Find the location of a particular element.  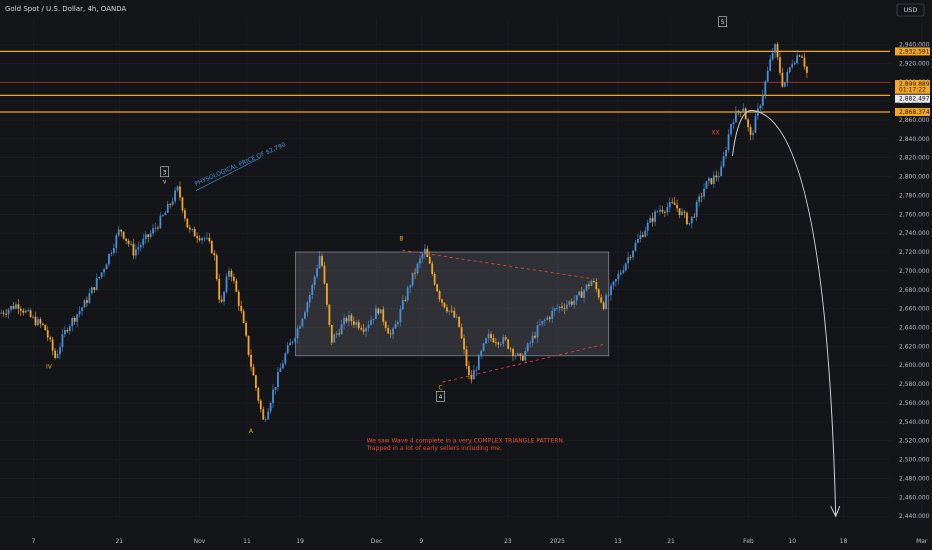

annotation-underline is located at coordinates (228, 174).